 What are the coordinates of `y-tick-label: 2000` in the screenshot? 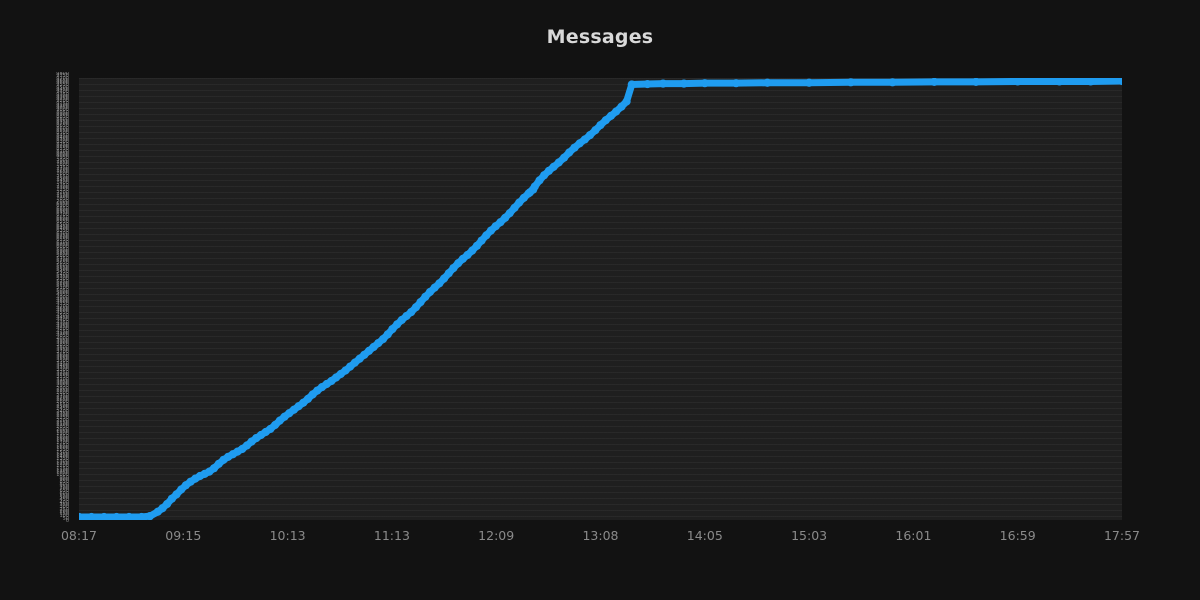 It's located at (62, 429).